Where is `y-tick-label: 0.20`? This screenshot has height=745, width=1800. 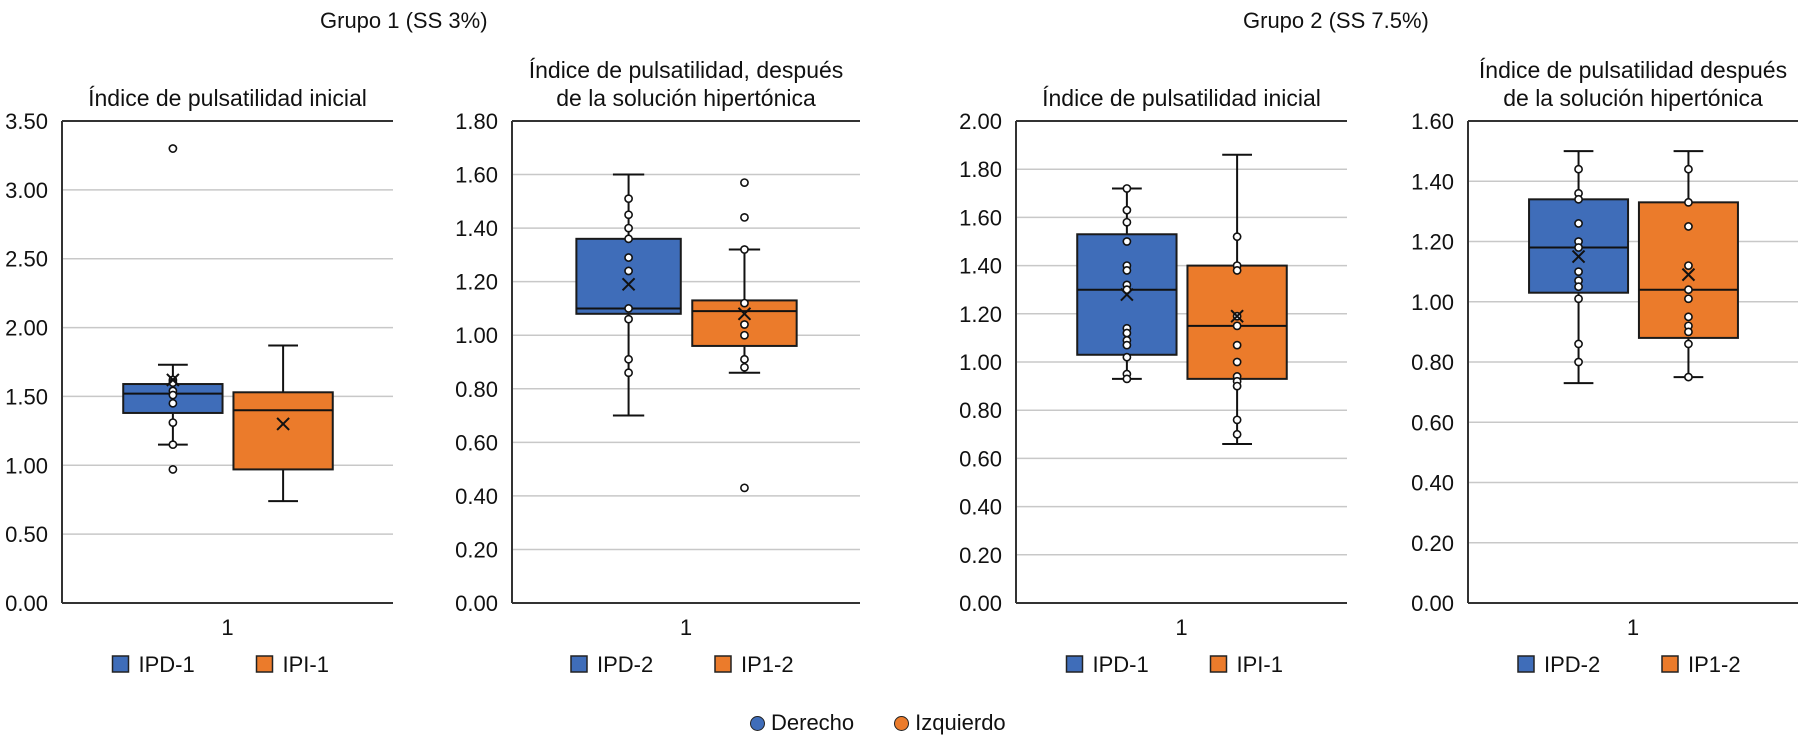 y-tick-label: 0.20 is located at coordinates (476, 549).